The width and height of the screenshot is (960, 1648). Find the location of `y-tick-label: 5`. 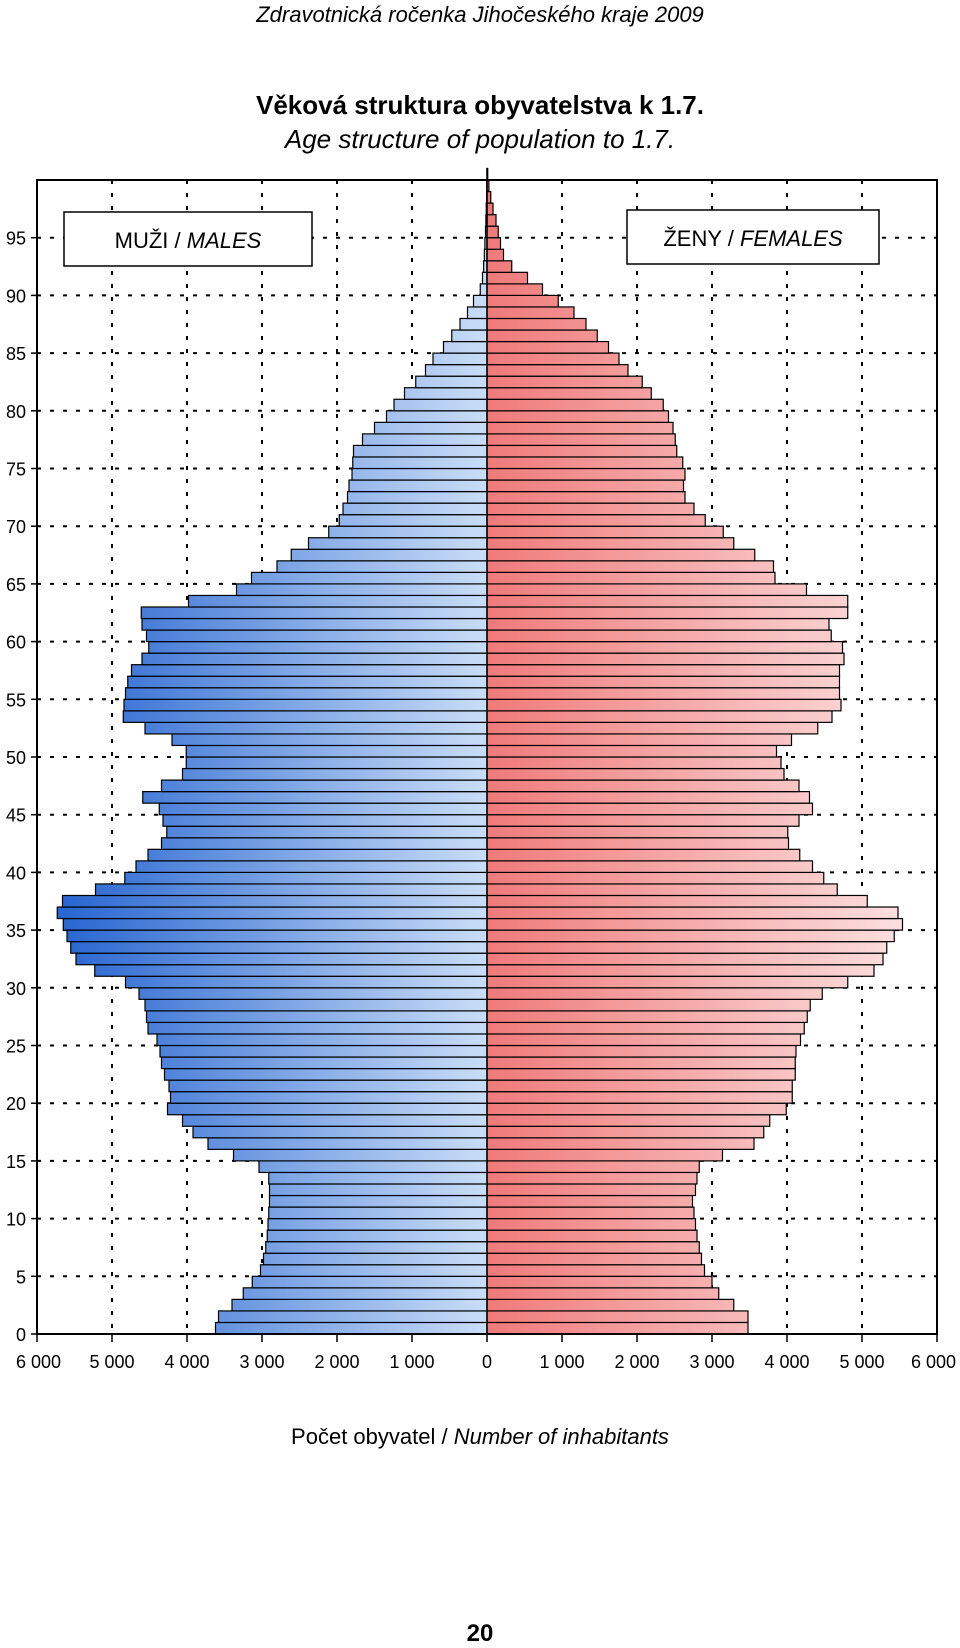

y-tick-label: 5 is located at coordinates (21, 1277).